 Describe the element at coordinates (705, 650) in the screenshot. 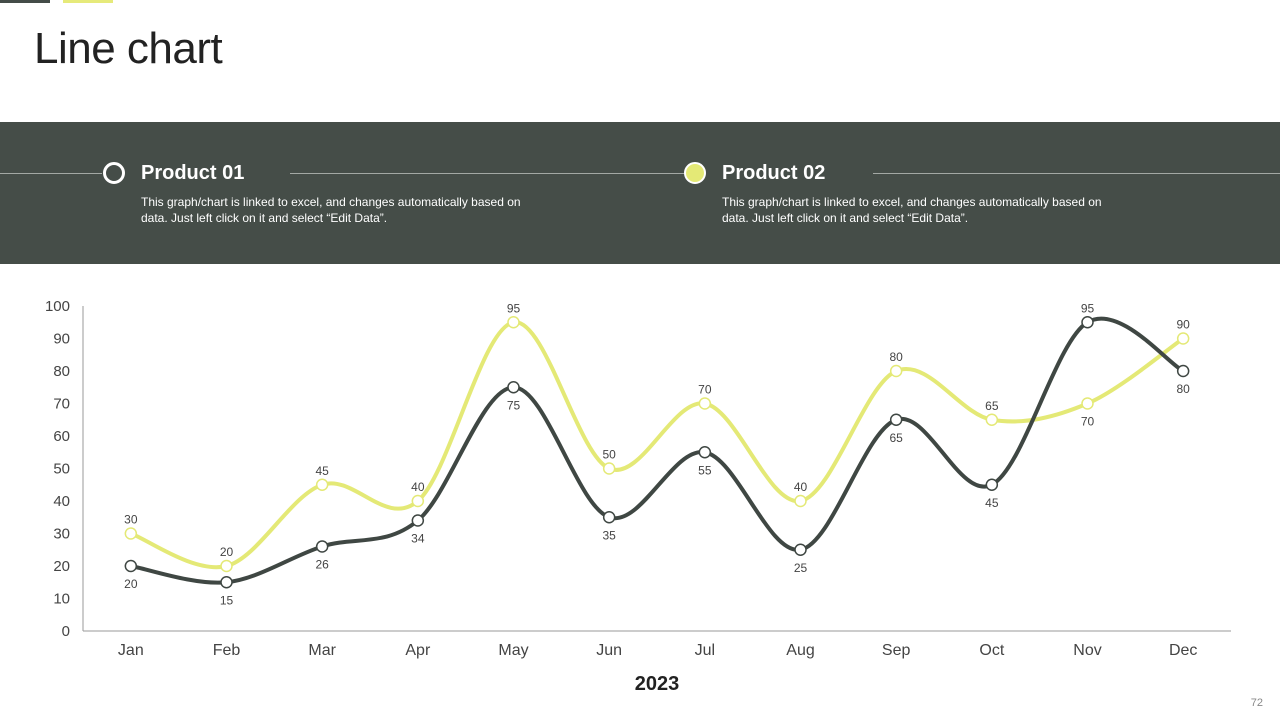

I see `x-tick-label: Jul` at that location.